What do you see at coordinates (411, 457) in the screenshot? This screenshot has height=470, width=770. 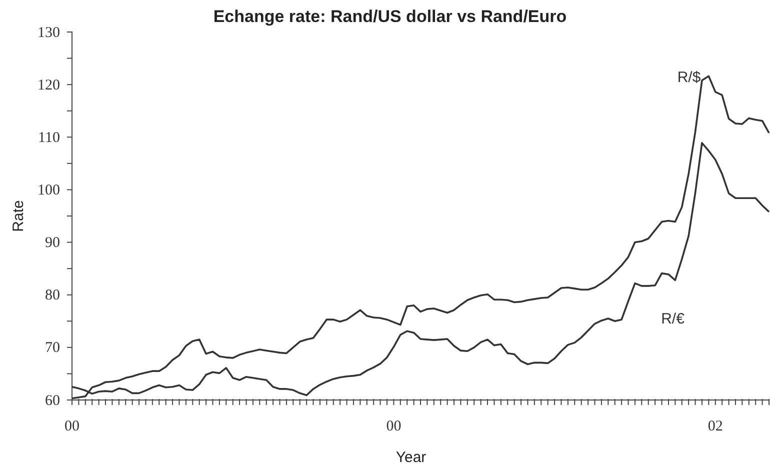 I see `x-axis-title: Year` at bounding box center [411, 457].